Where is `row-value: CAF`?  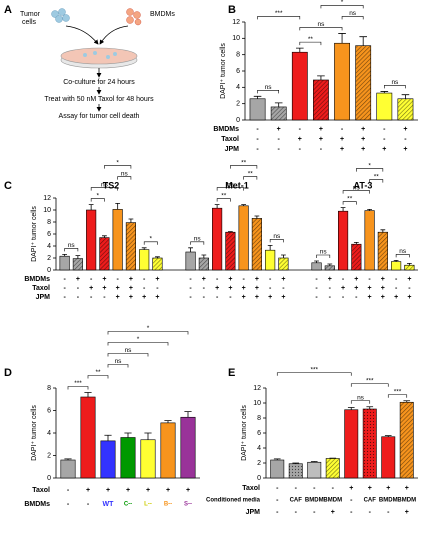
row-value: CAF is located at coordinates (296, 501).